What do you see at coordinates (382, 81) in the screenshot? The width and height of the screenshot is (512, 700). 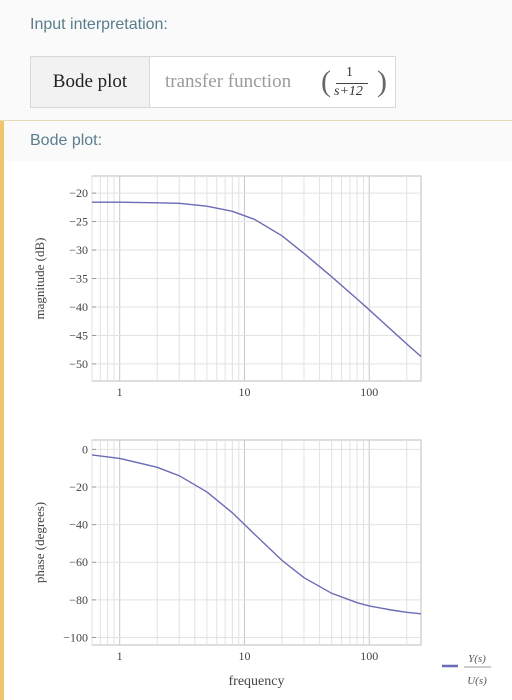 I see `right-paren: )` at bounding box center [382, 81].